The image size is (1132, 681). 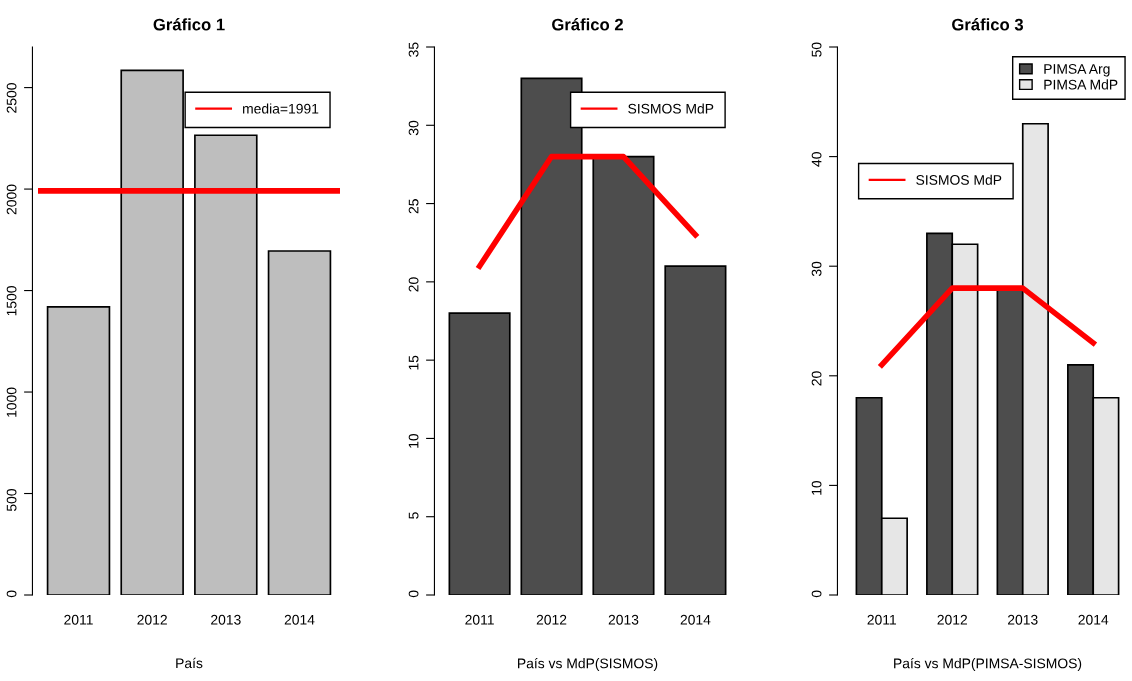 I want to click on y-tick-label: 25, so click(x=413, y=206).